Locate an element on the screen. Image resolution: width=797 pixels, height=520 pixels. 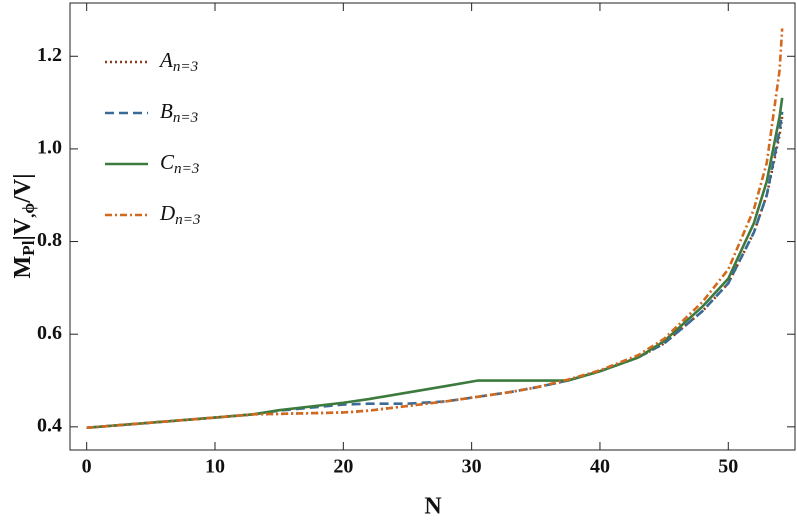
x-tick-label: 10 is located at coordinates (215, 467).